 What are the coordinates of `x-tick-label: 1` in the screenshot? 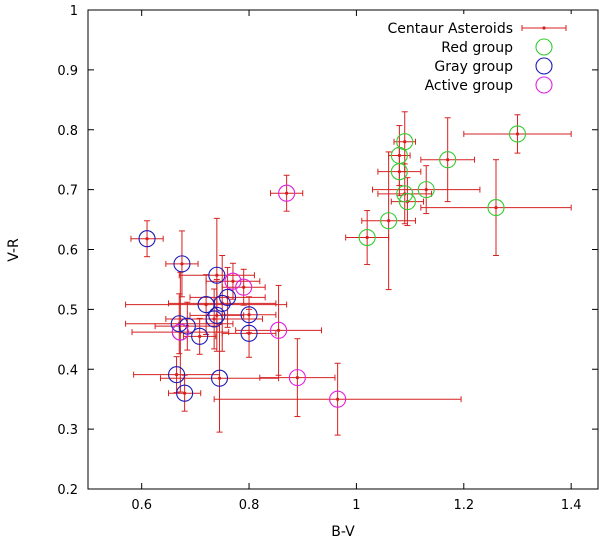 It's located at (356, 505).